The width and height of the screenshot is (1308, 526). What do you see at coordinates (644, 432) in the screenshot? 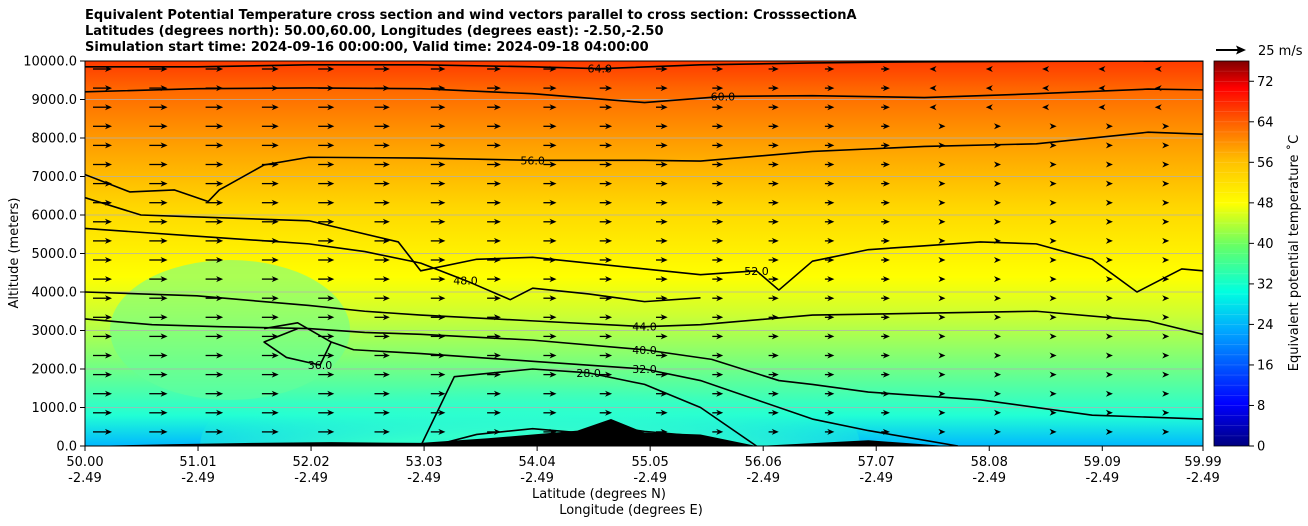
I see `terrain-silhouette` at bounding box center [644, 432].